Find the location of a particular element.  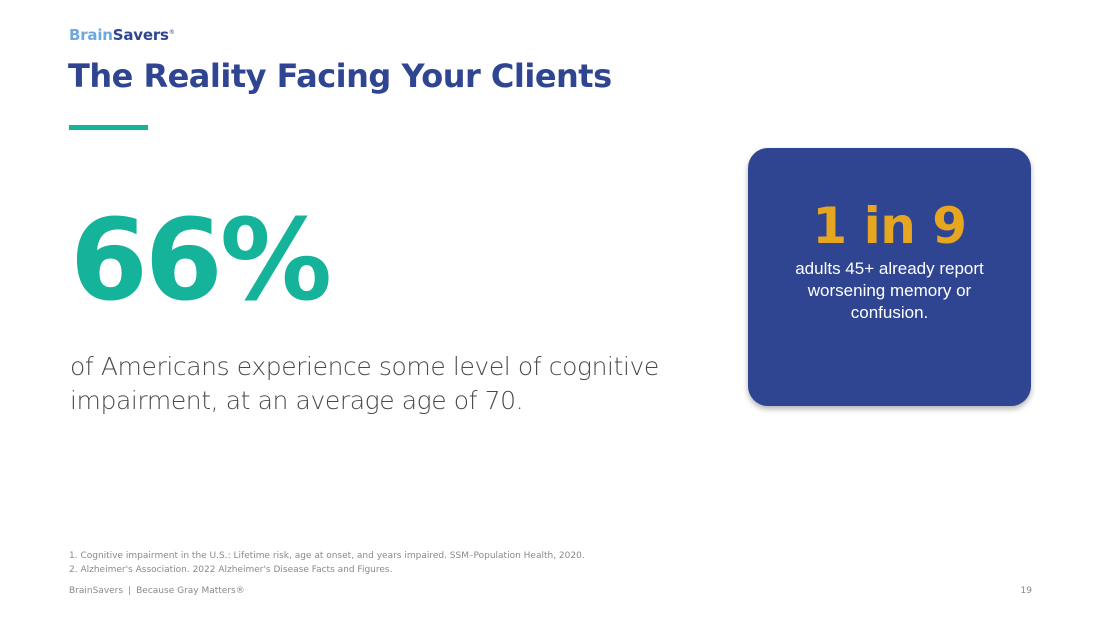

main-stat-value: 66% is located at coordinates (201, 261).